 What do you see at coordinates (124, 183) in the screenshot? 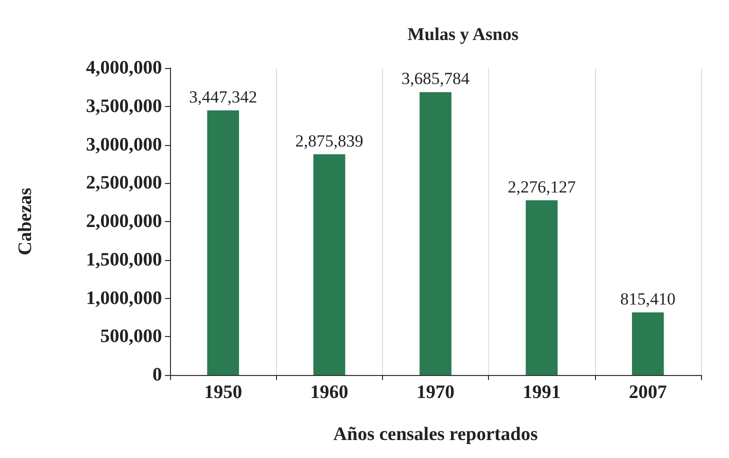
I see `y-tick-label: 2,500,000` at bounding box center [124, 183].